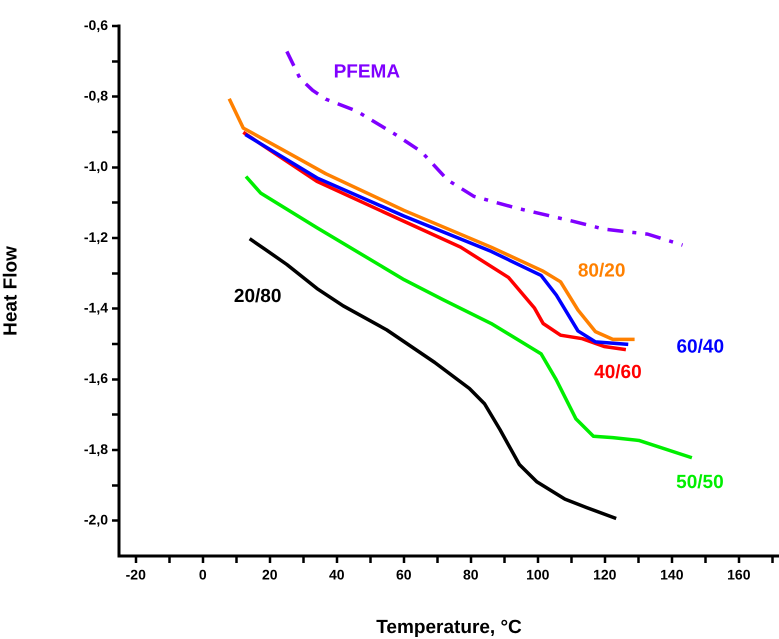  What do you see at coordinates (538, 574) in the screenshot?
I see `x-tick-label: 100` at bounding box center [538, 574].